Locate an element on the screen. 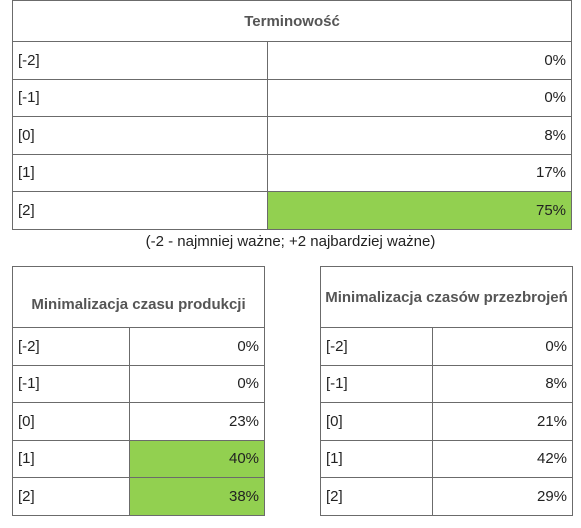 This screenshot has height=528, width=581. row-value: 23% is located at coordinates (197, 421).